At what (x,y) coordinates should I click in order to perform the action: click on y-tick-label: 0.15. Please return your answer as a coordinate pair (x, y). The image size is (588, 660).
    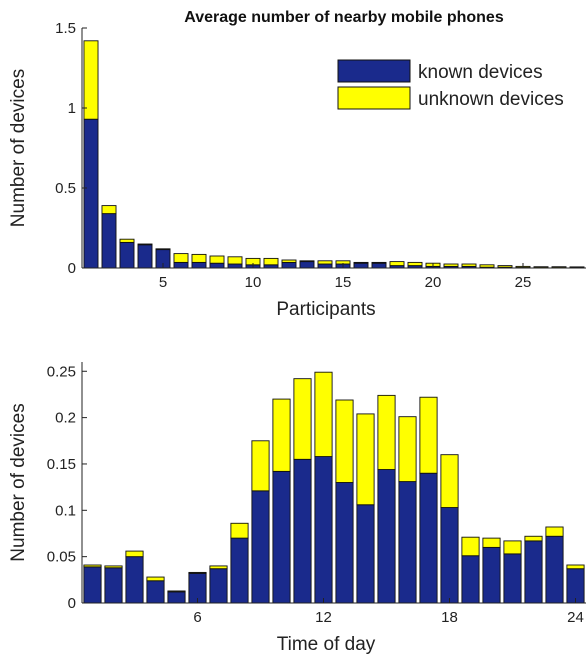
    Looking at the image, I should click on (61, 464).